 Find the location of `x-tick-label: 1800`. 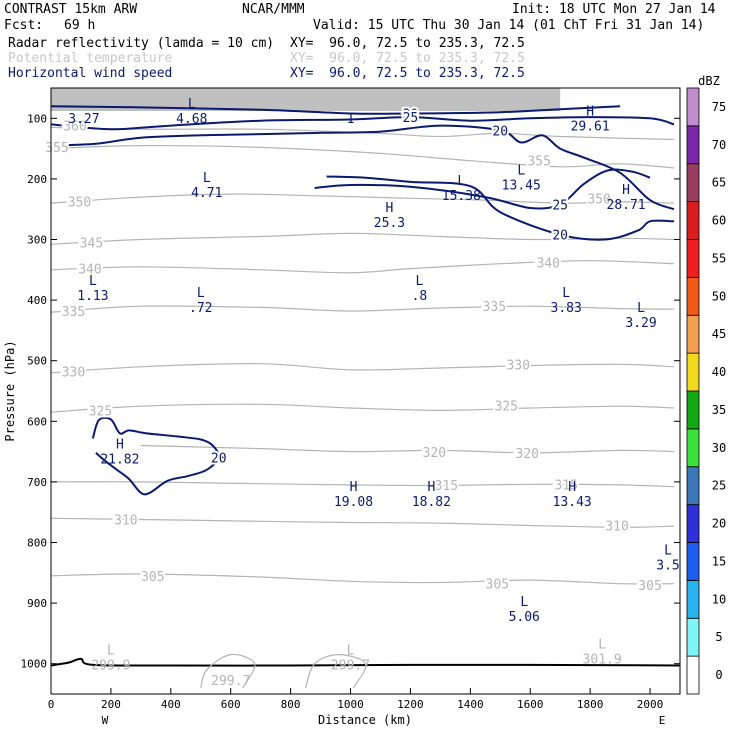

x-tick-label: 1800 is located at coordinates (590, 704).